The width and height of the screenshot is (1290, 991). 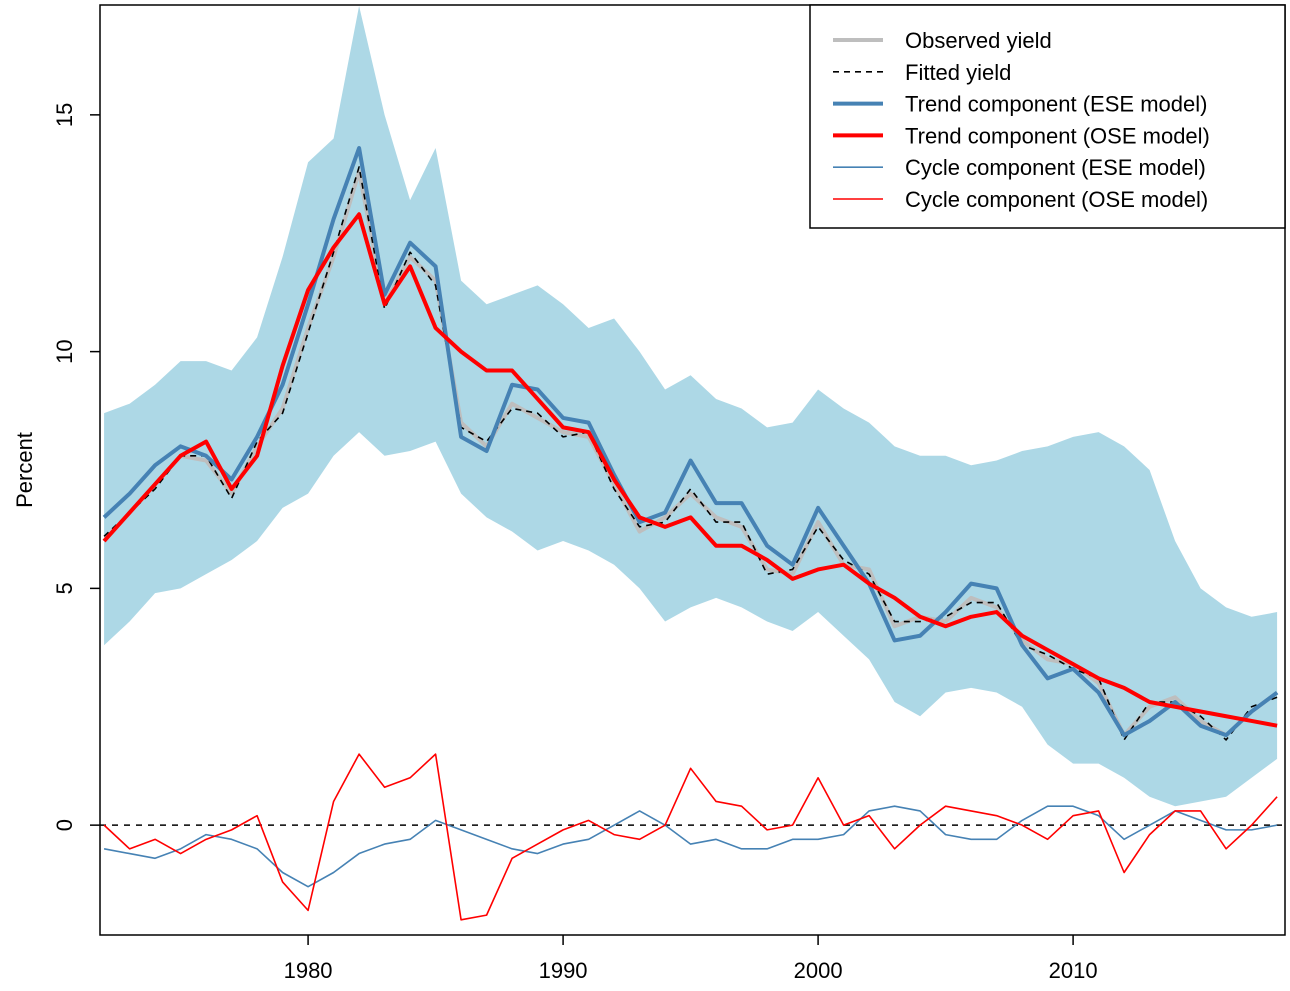 What do you see at coordinates (64, 115) in the screenshot?
I see `y-tick-label: 15` at bounding box center [64, 115].